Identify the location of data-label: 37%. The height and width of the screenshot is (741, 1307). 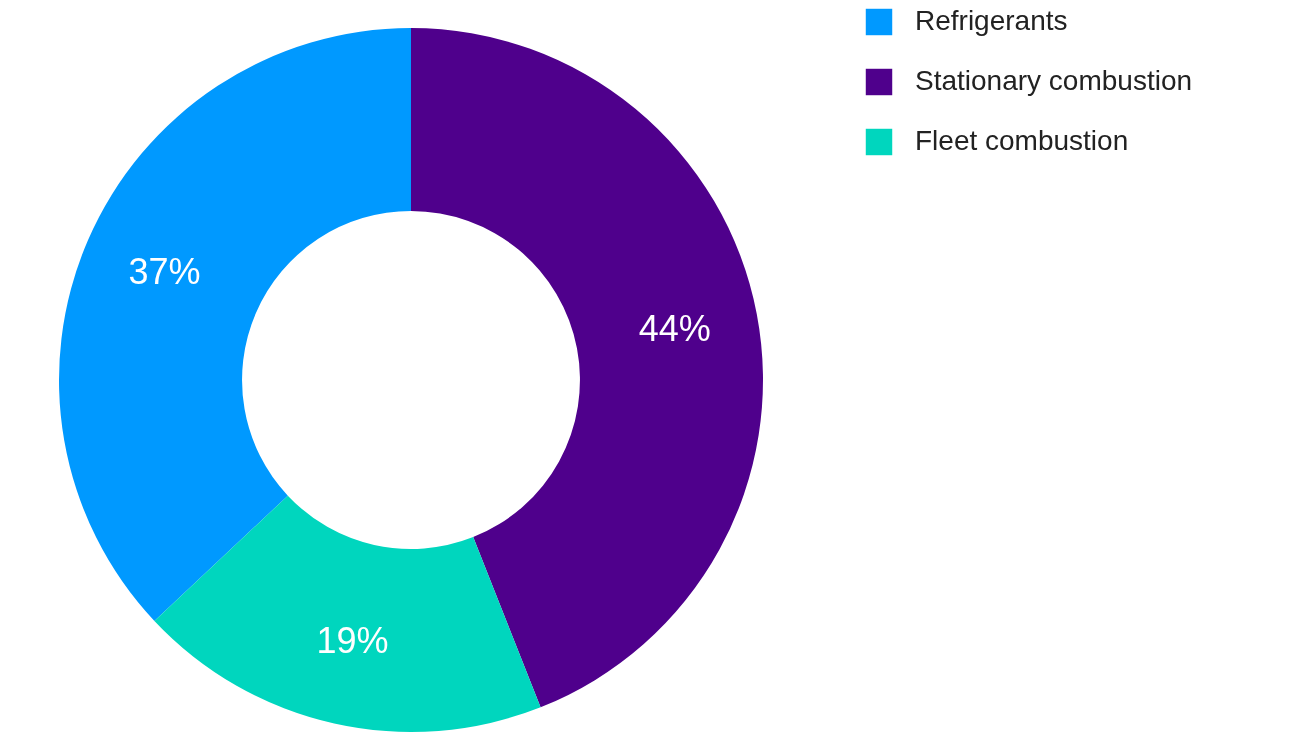
(164, 272).